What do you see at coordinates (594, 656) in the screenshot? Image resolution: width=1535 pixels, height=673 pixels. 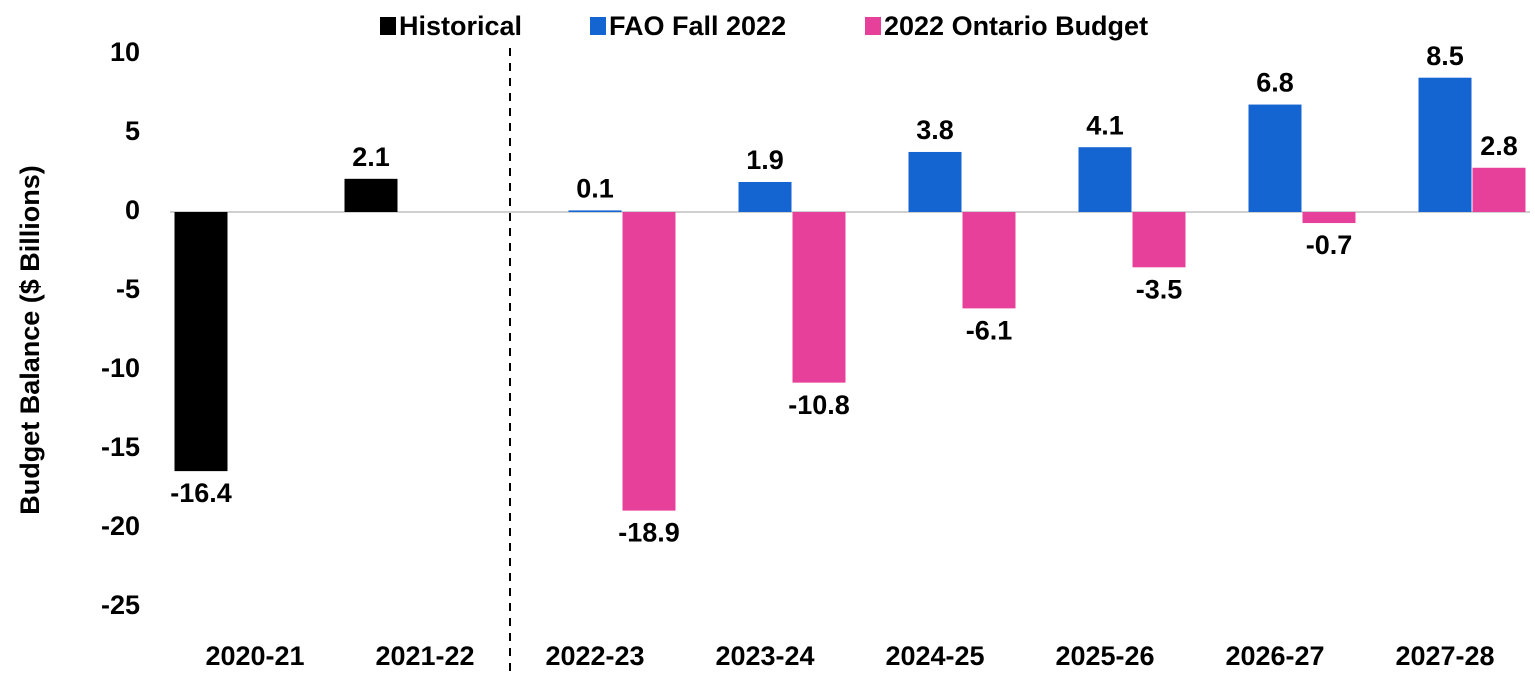 I see `x-tick-label: 2022-23` at bounding box center [594, 656].